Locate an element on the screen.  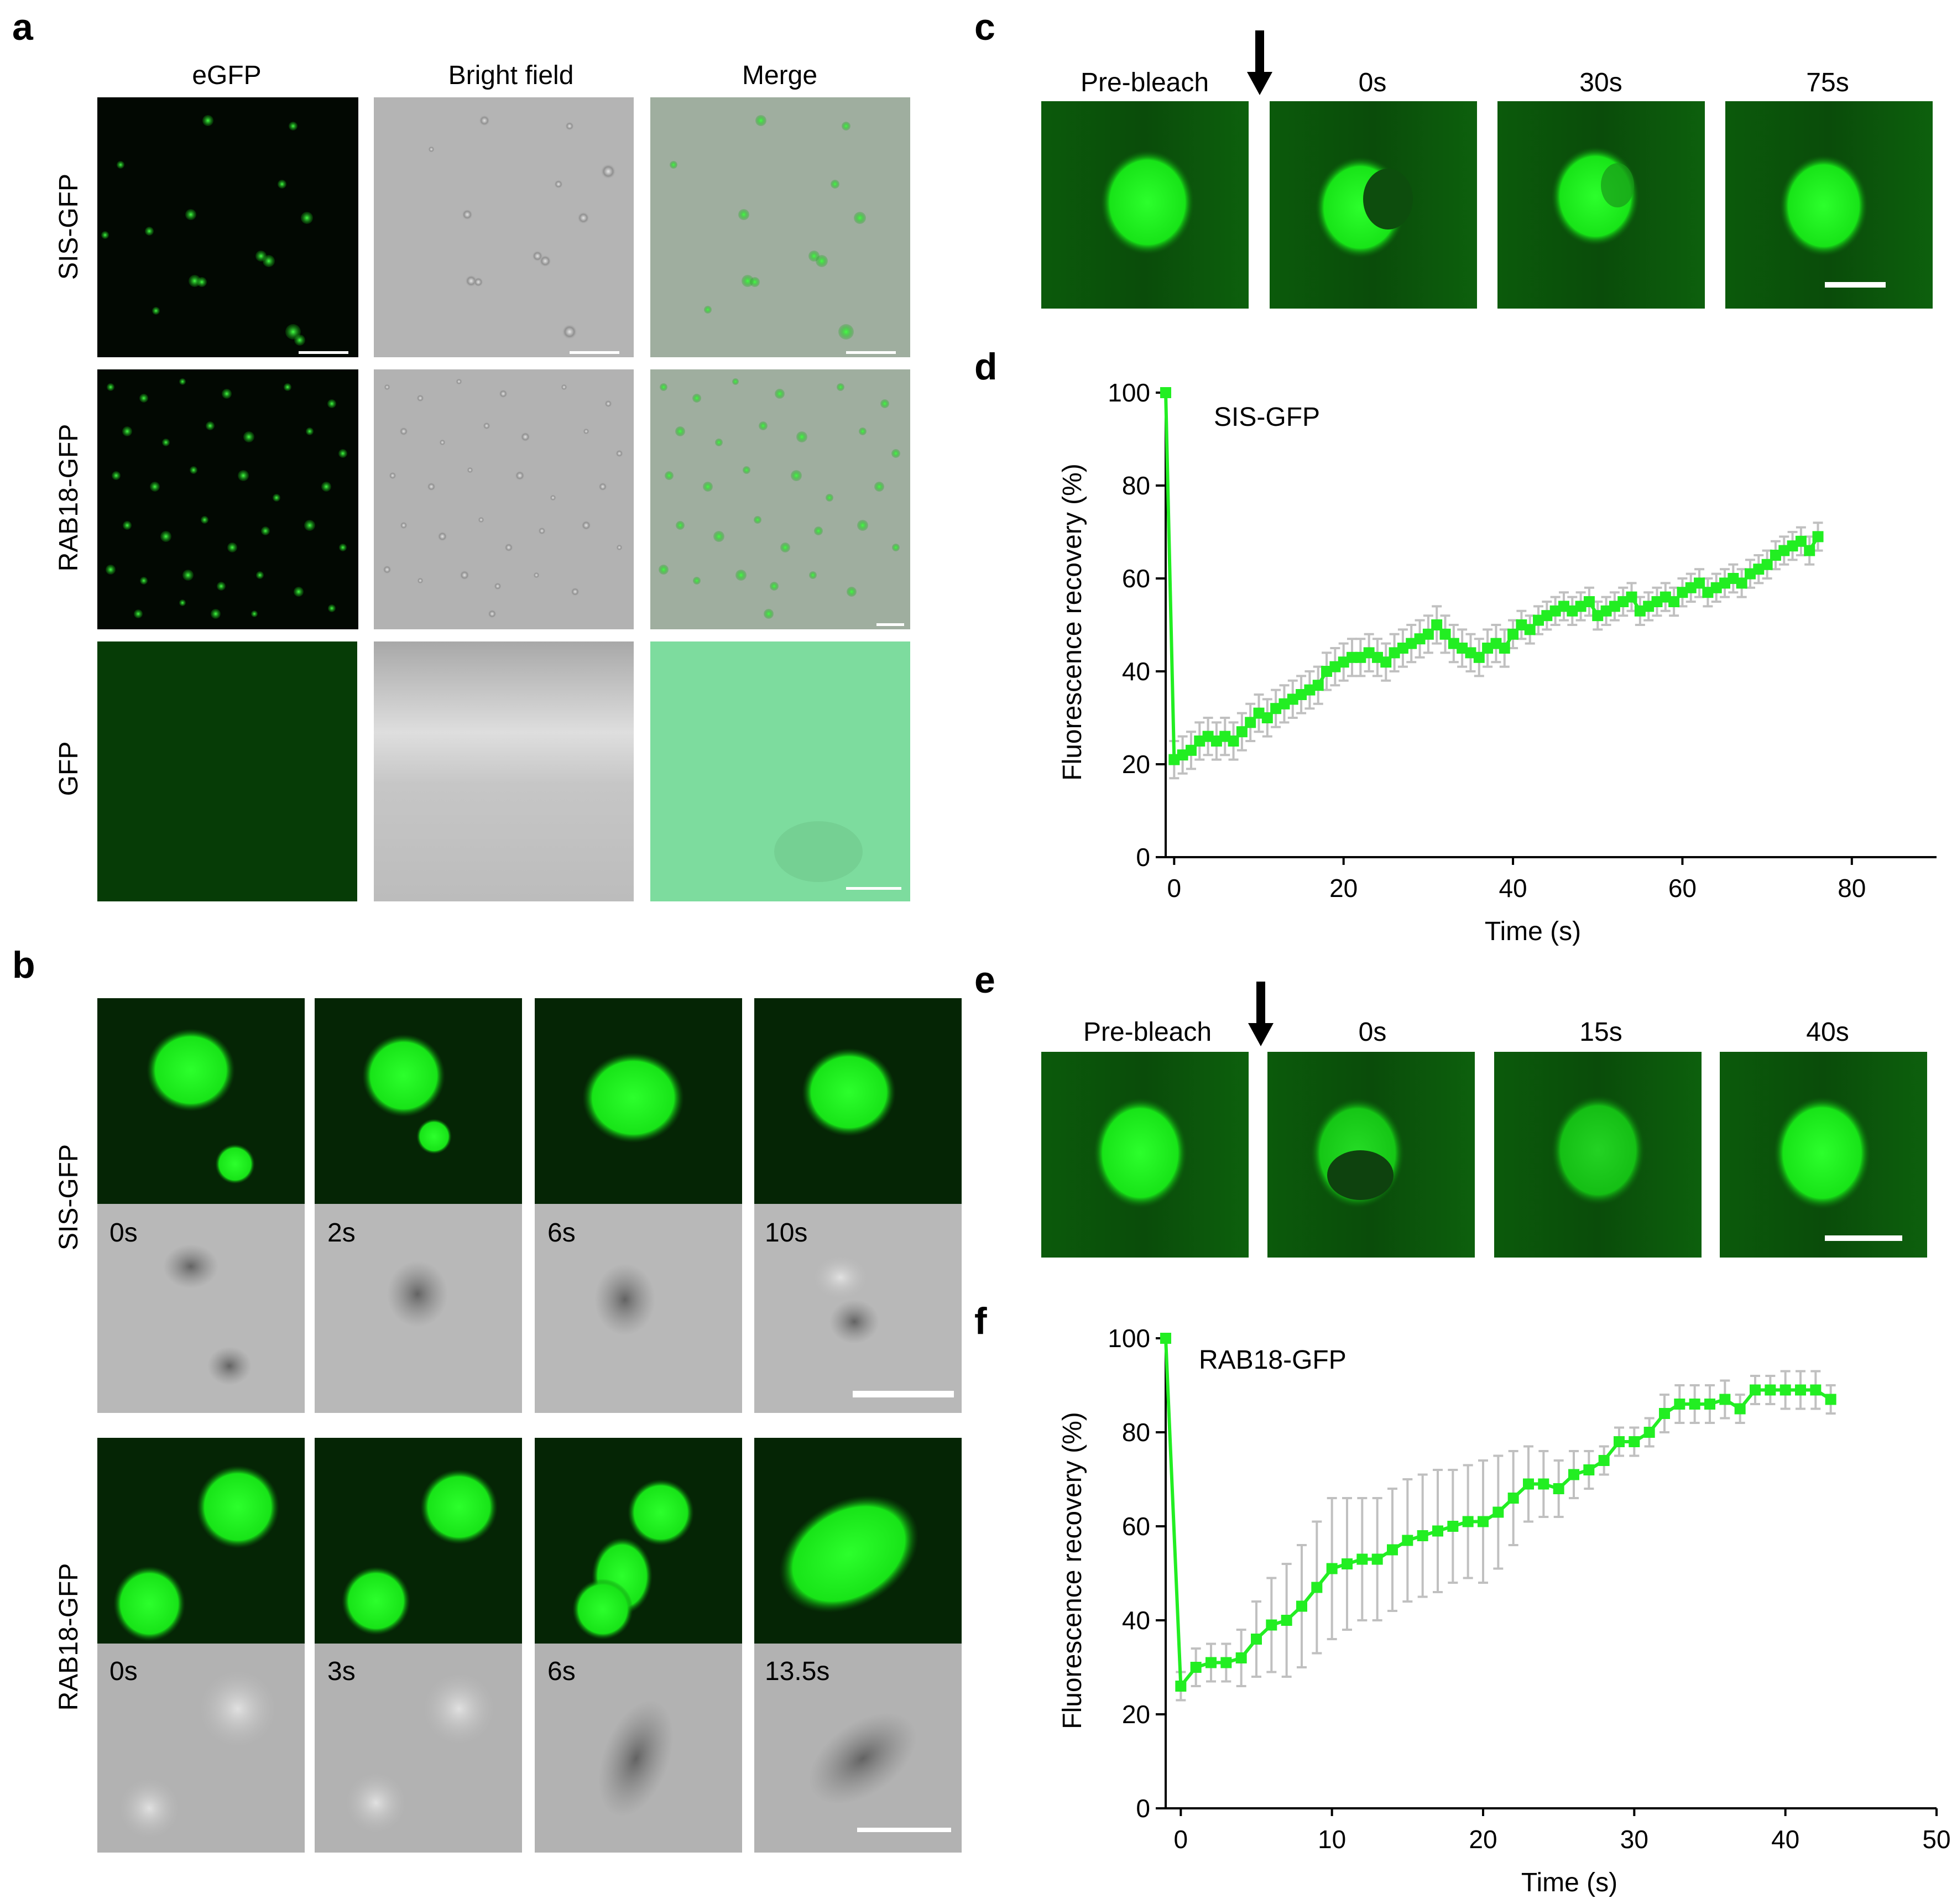
dots-sis-egfp is located at coordinates (207, 230).